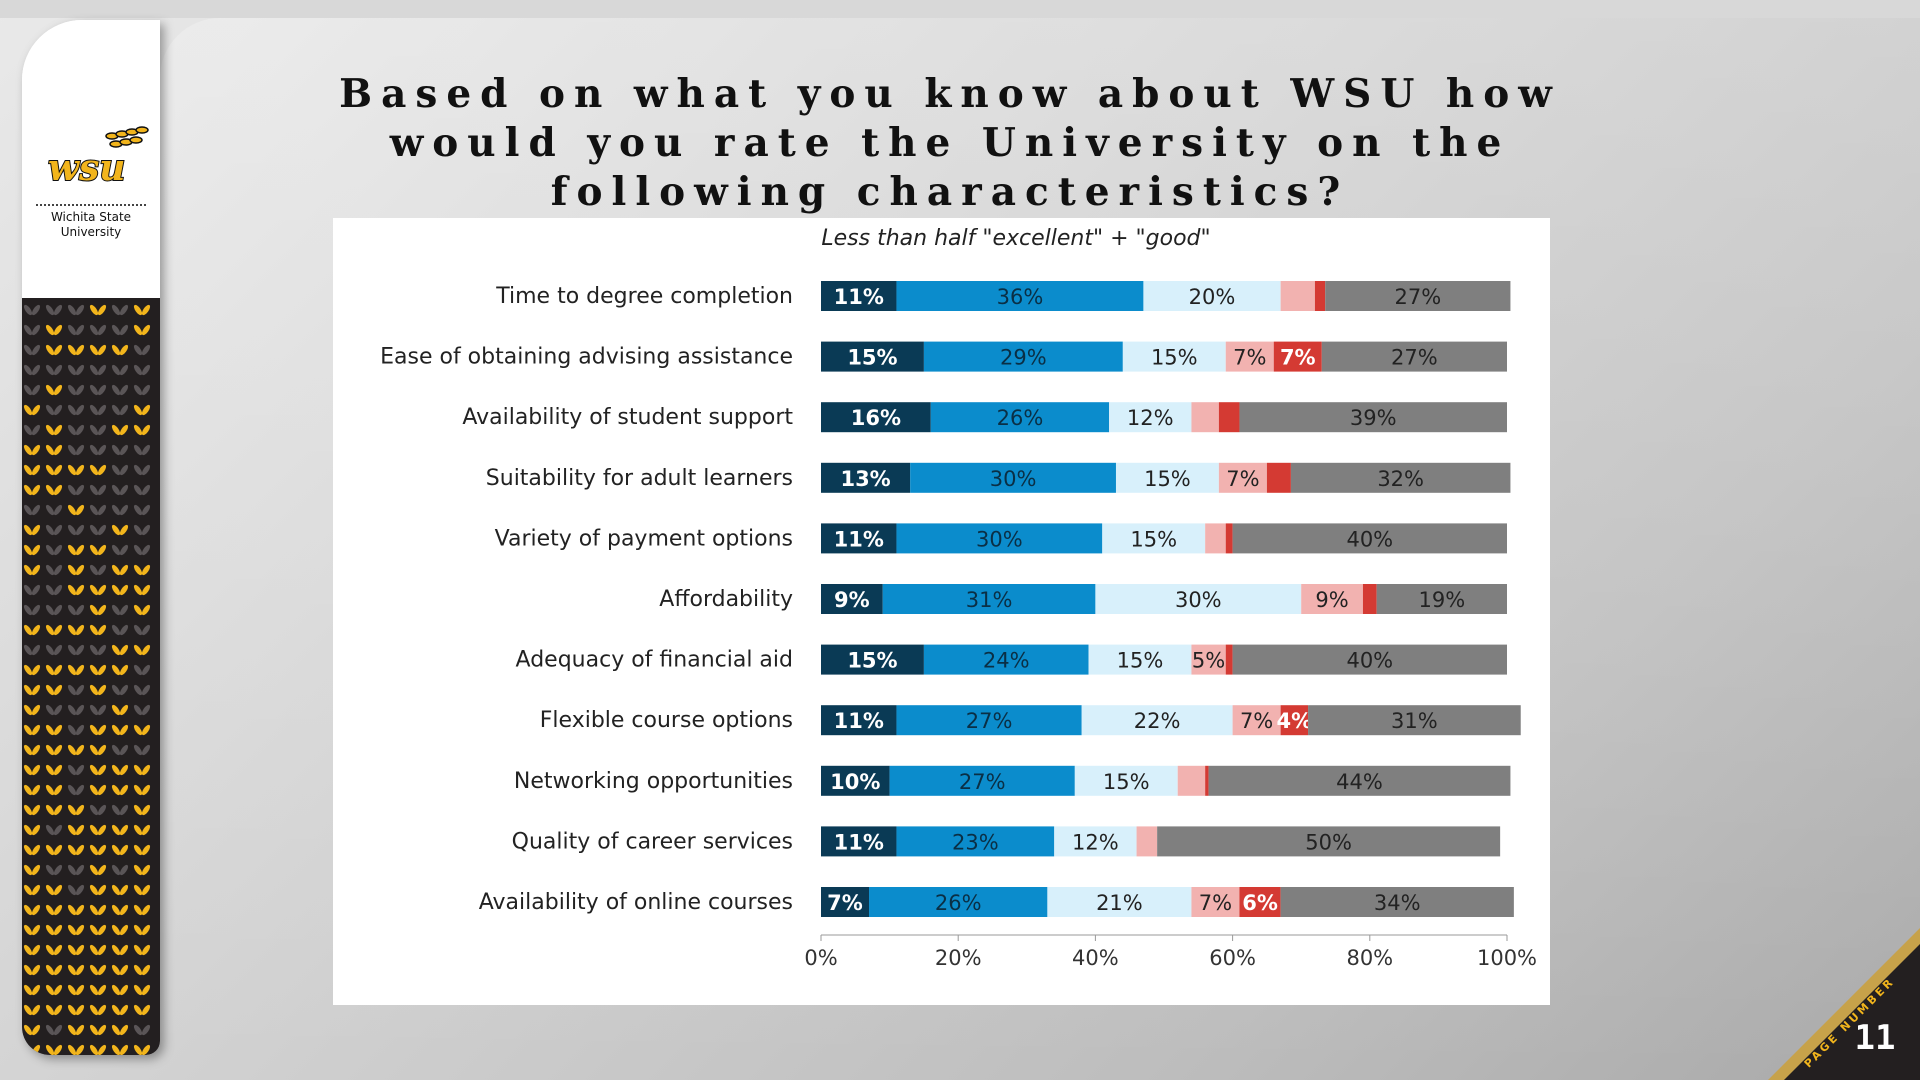 Image resolution: width=1920 pixels, height=1080 pixels. Describe the element at coordinates (859, 842) in the screenshot. I see `data-label: 11%` at that location.